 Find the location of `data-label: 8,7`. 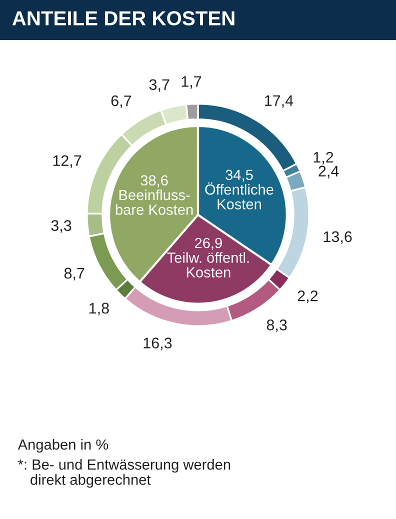

data-label: 8,7 is located at coordinates (74, 274).